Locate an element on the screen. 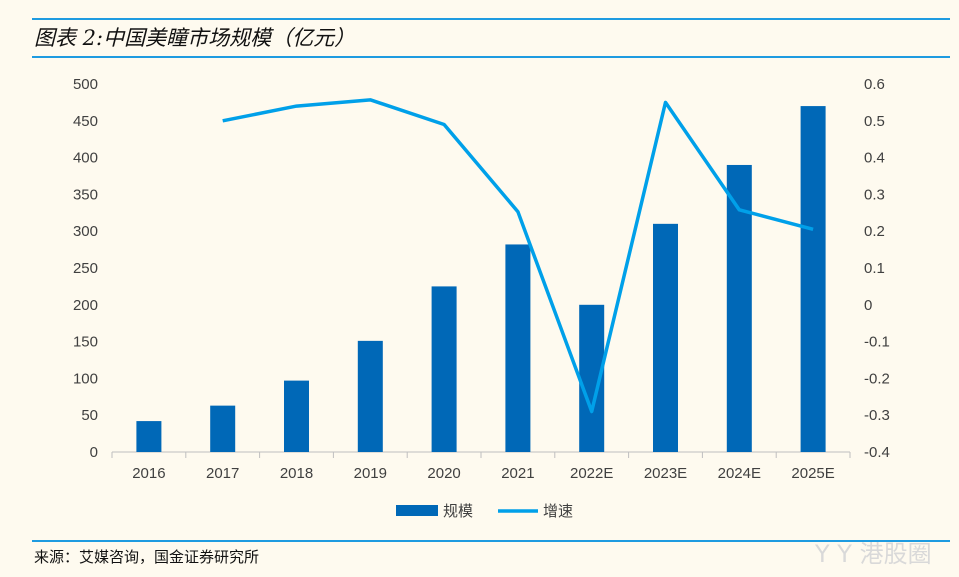 The image size is (959, 577). watermark-logo: Y Y 港股圈 is located at coordinates (873, 554).